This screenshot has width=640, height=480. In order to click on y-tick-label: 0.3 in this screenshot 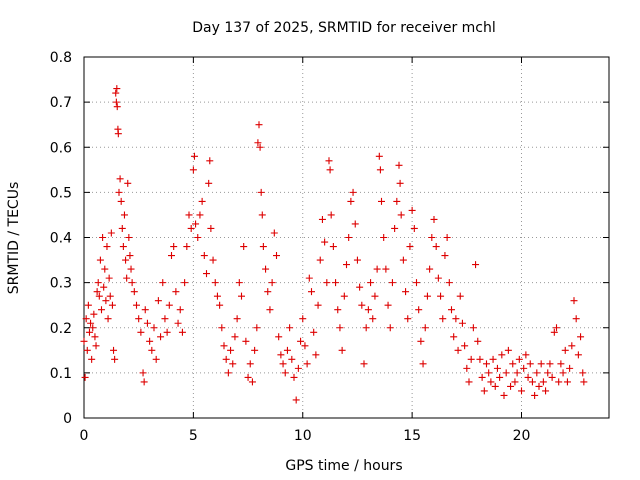, I will do `click(61, 284)`.